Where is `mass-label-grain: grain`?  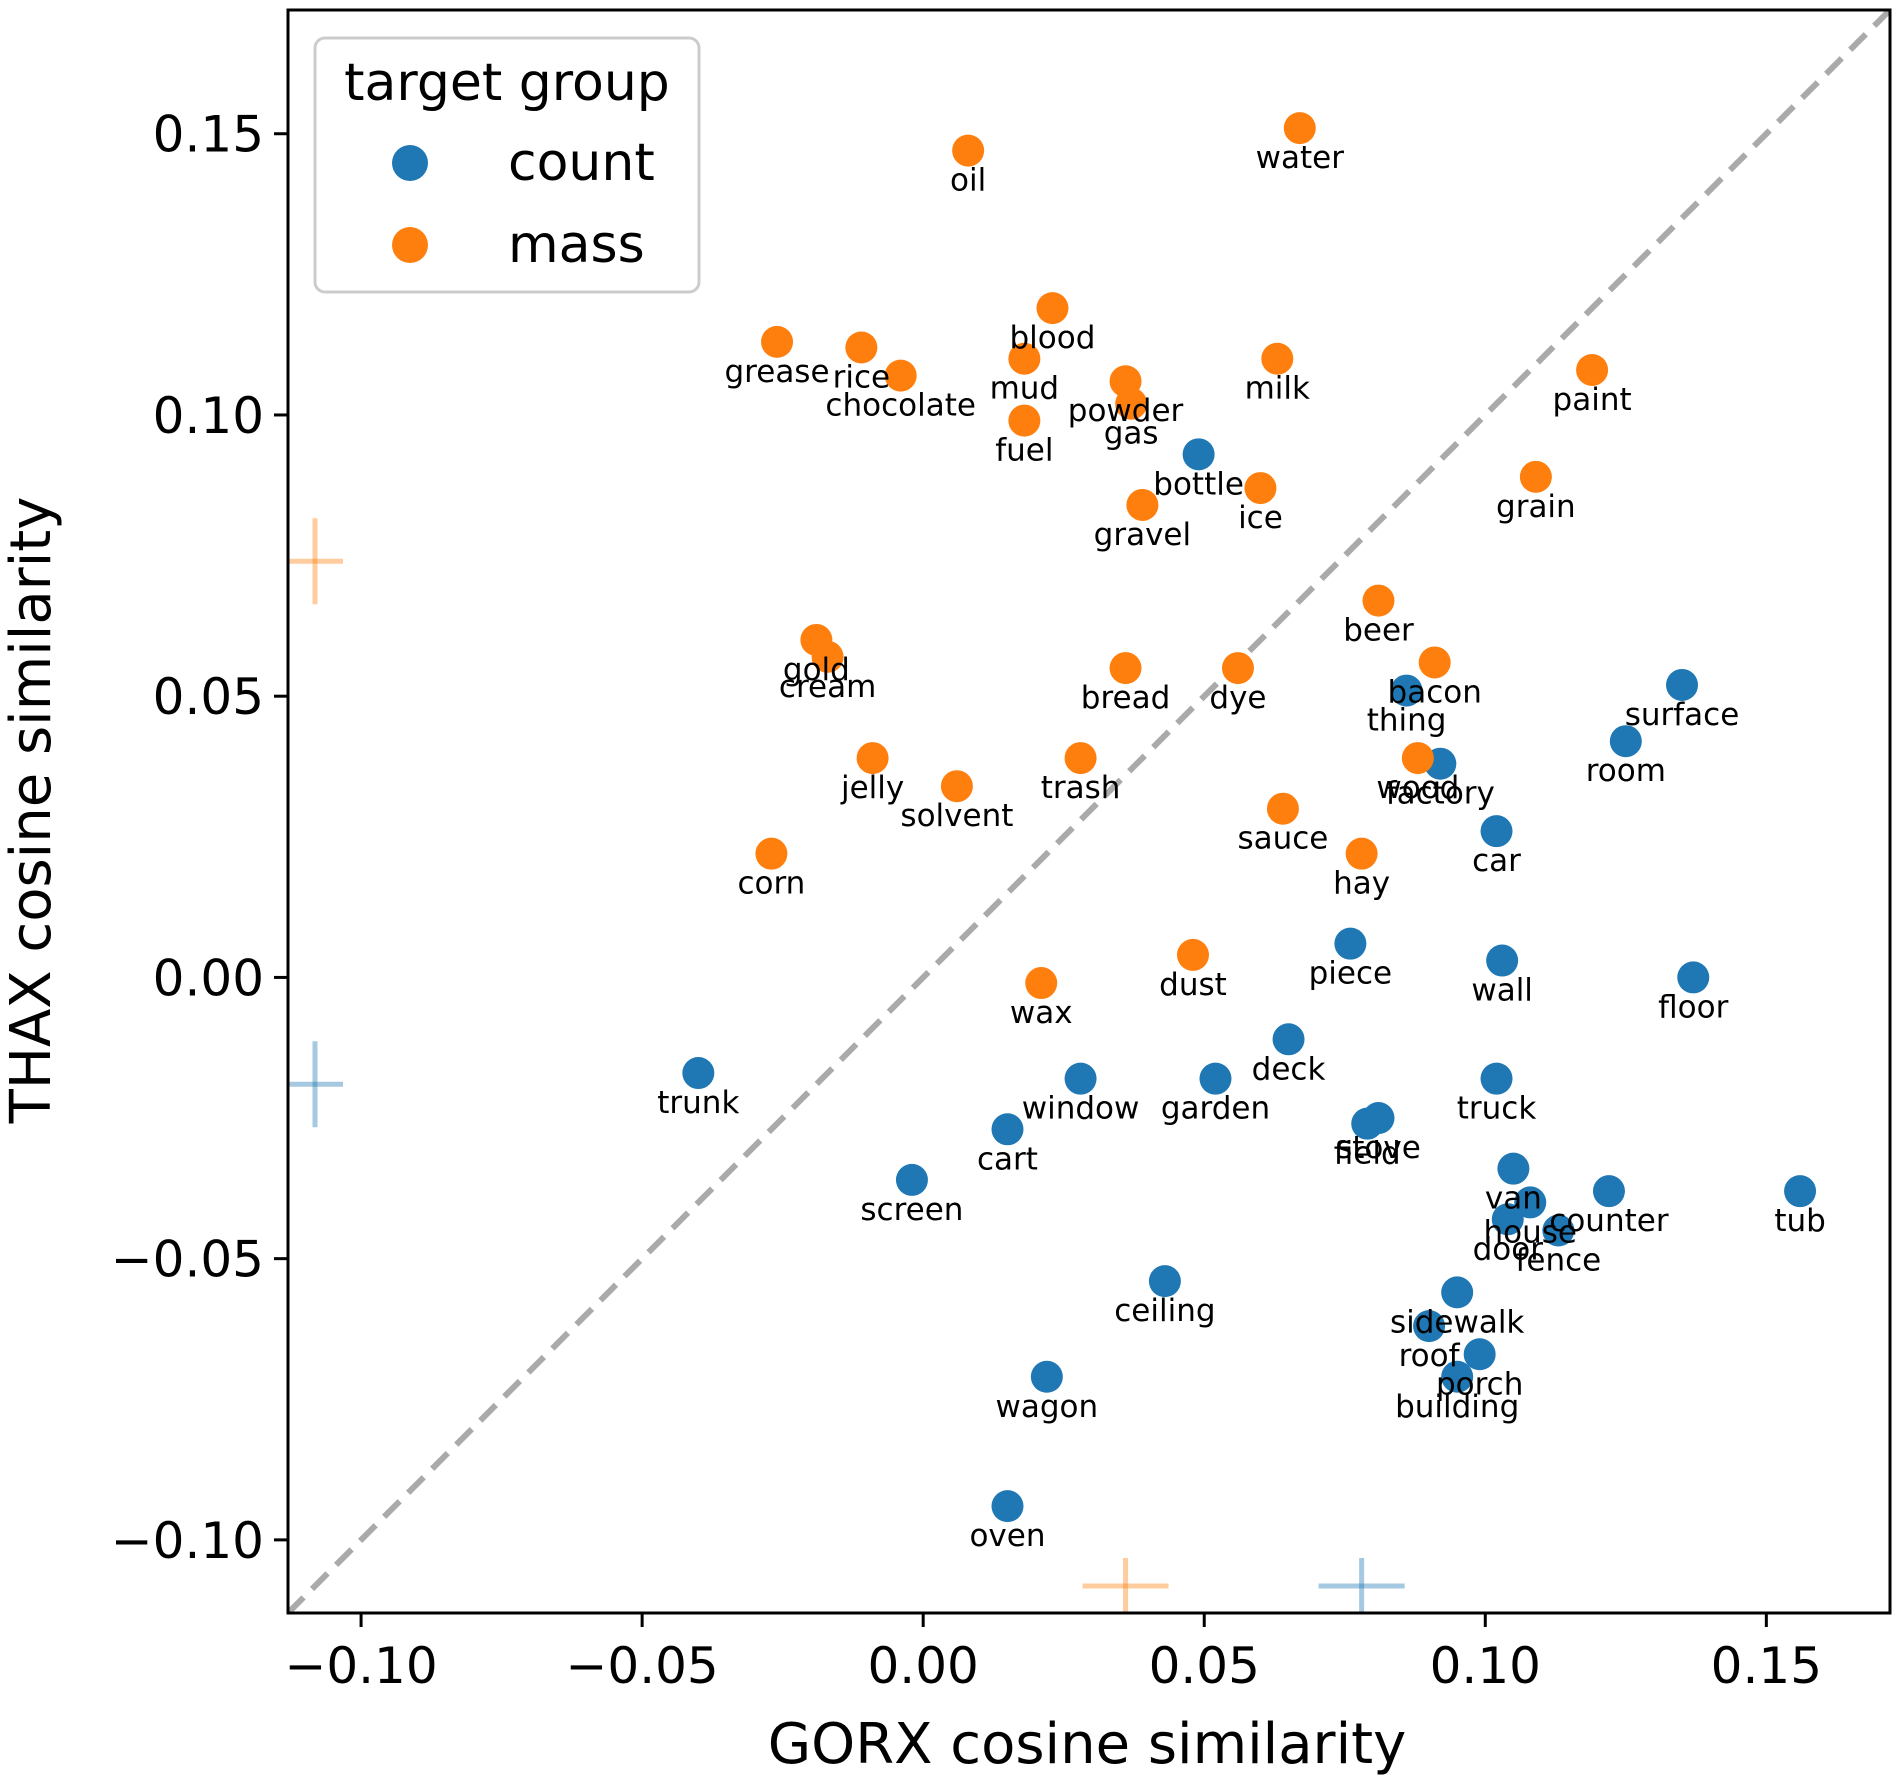
mass-label-grain: grain is located at coordinates (1536, 507).